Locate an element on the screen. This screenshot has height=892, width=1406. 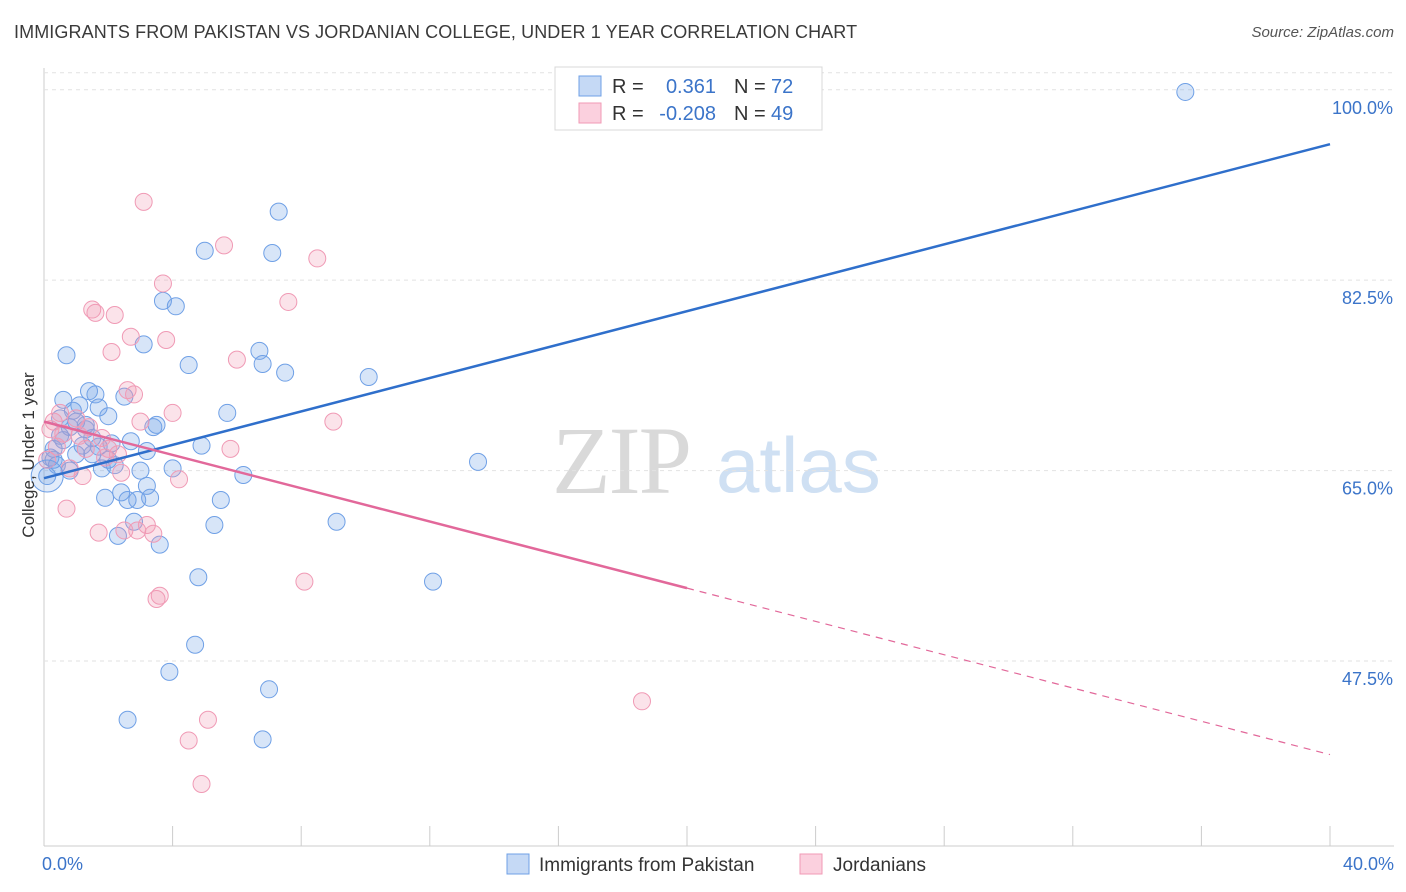
legend-r-value-jordanians: -0.208 is located at coordinates (687, 114).